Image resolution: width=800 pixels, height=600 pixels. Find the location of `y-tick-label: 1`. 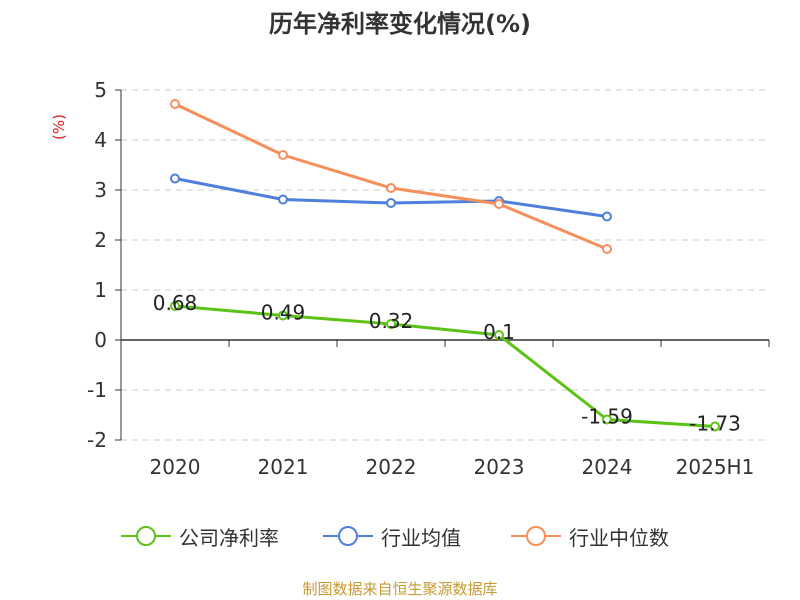

y-tick-label: 1 is located at coordinates (100, 290).